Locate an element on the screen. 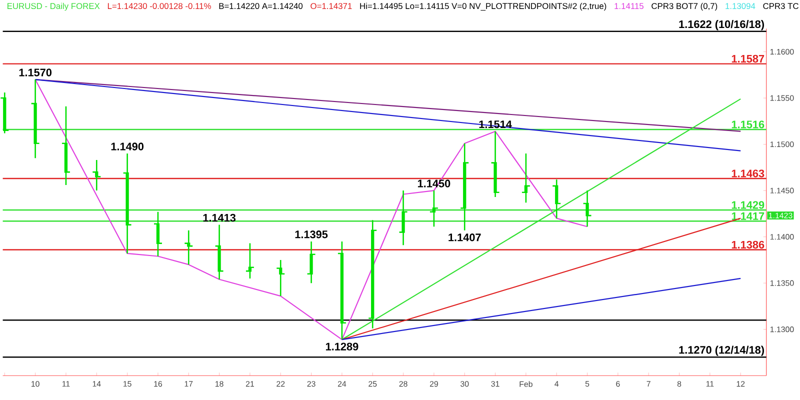 The height and width of the screenshot is (400, 800). annotation: 1.1570 is located at coordinates (35, 72).